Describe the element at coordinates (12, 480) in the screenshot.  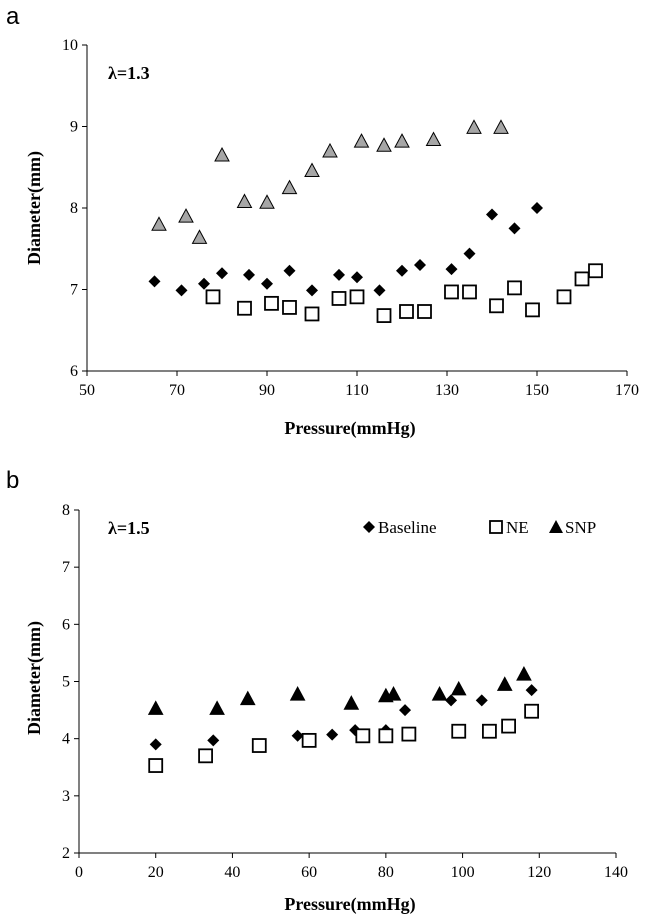
I see `panel-letter-b: b` at that location.